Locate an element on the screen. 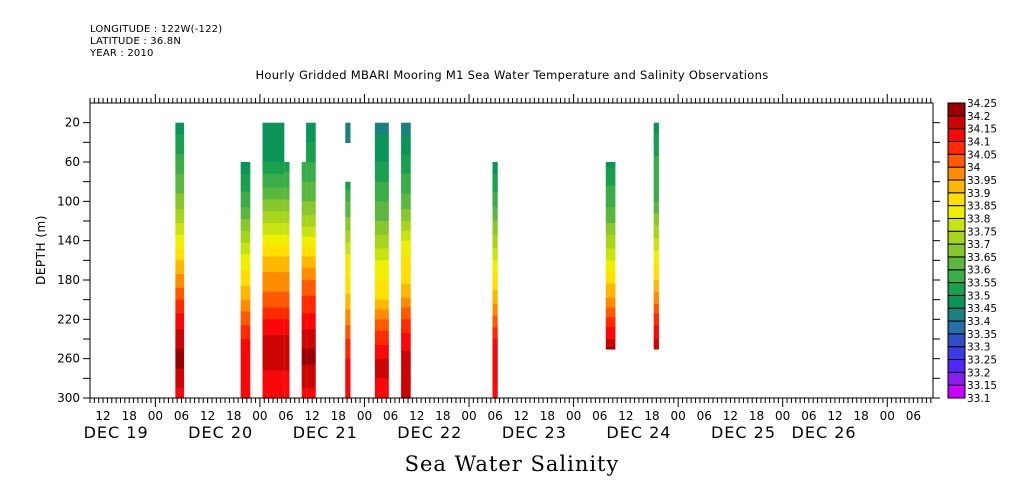  x-tick-label: 18 is located at coordinates (338, 416).